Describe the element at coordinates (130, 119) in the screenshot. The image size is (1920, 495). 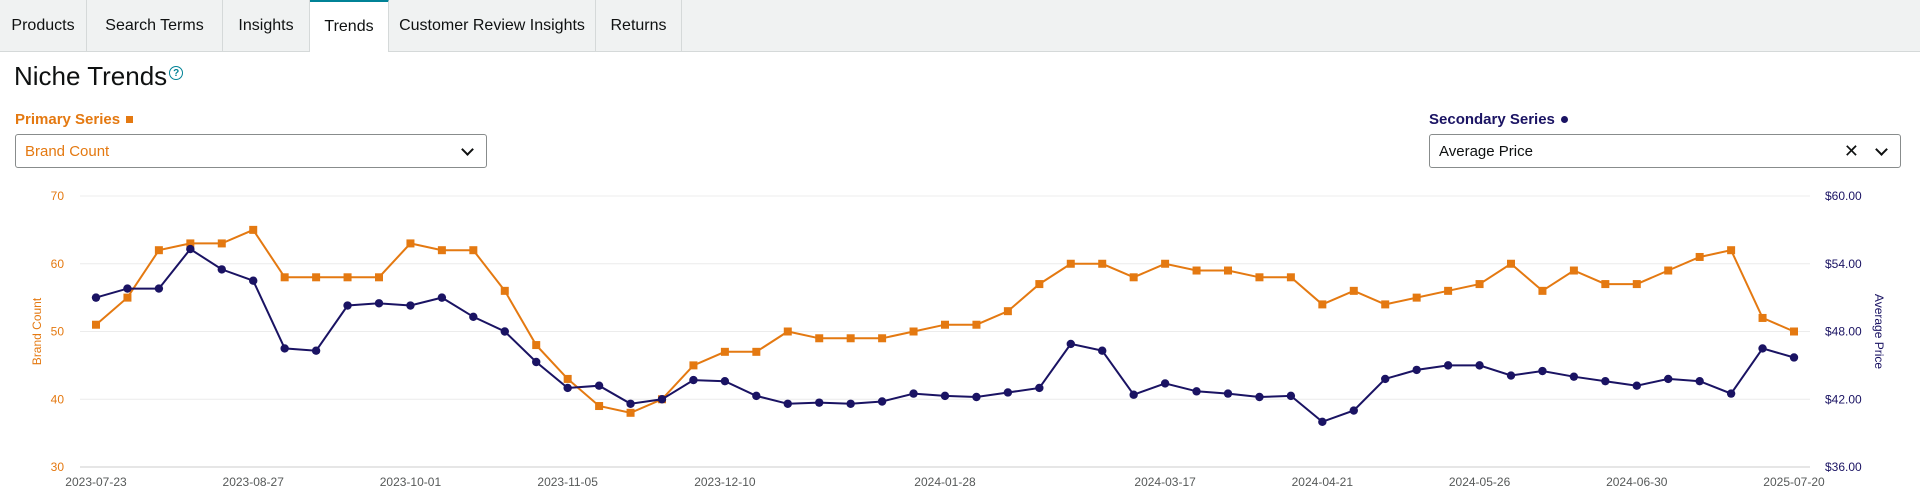
I see `square-marker-icon` at that location.